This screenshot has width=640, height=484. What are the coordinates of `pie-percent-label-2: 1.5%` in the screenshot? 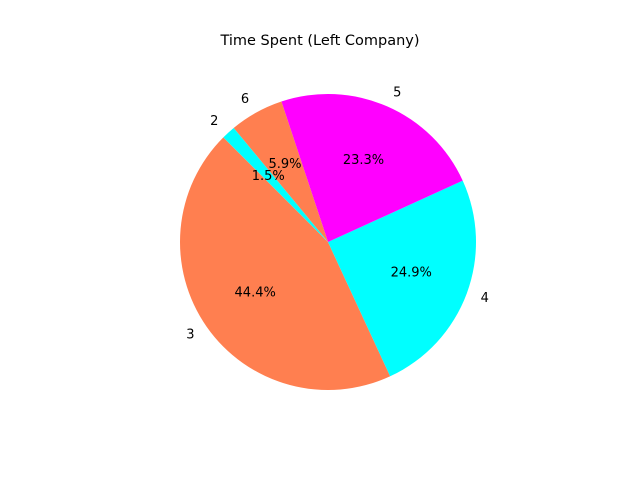 It's located at (268, 176).